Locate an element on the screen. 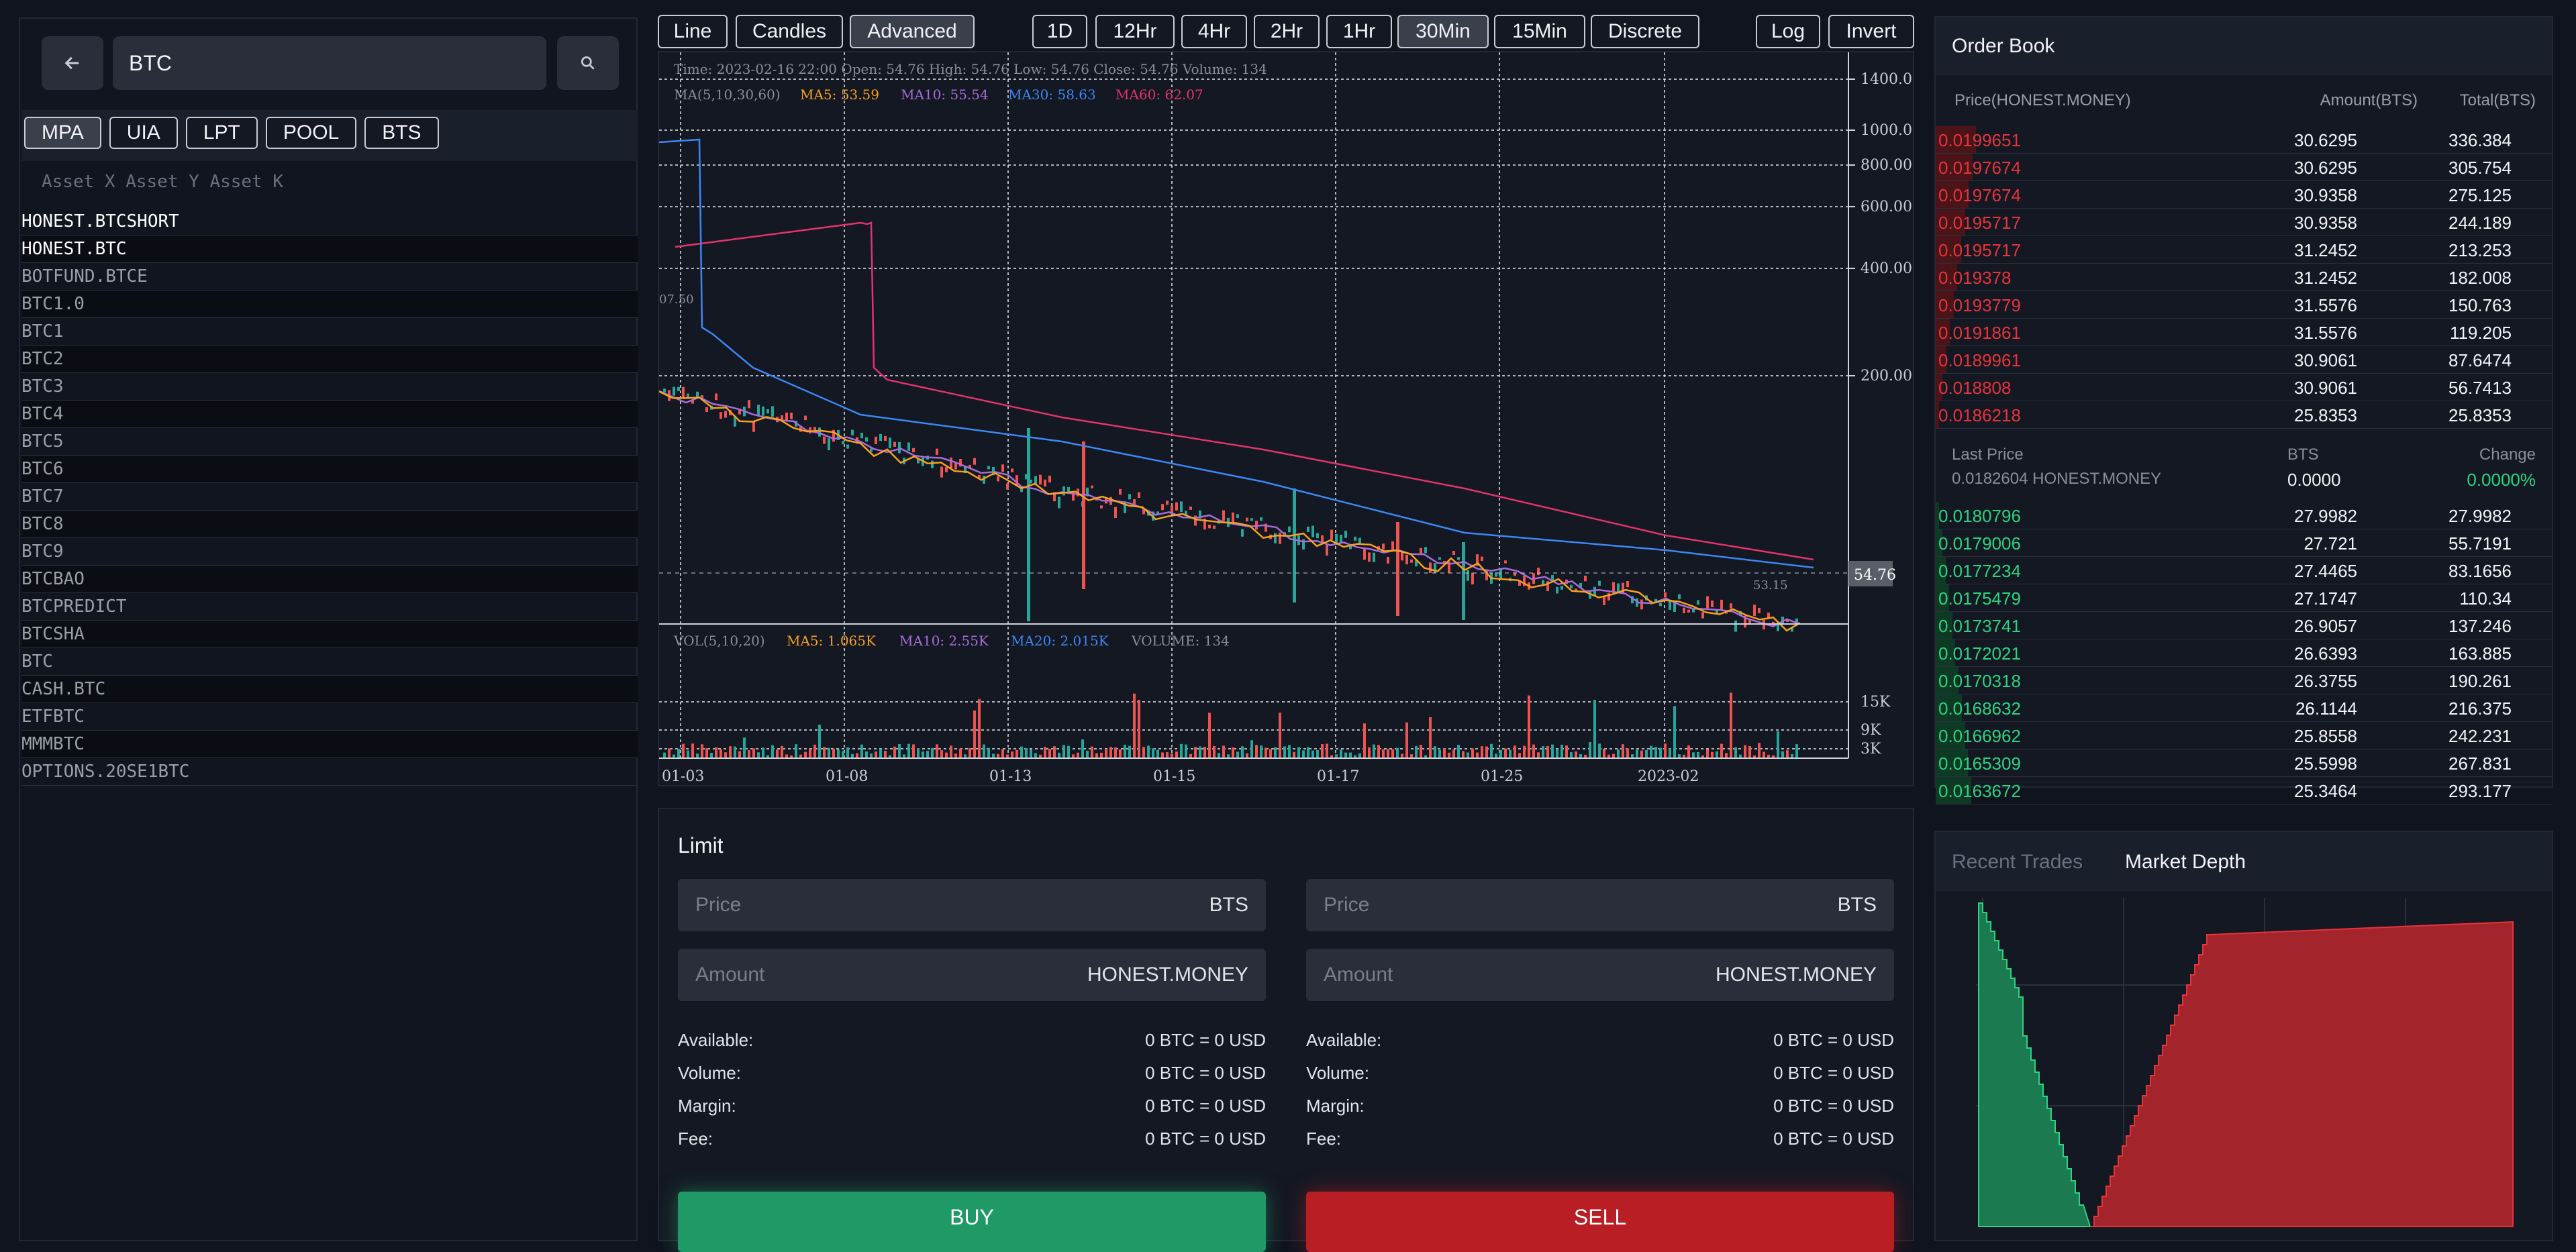 Image resolution: width=2576 pixels, height=1252 pixels. bid-order-row: 0.0166962 25.8558 242.231 is located at coordinates (2244, 735).